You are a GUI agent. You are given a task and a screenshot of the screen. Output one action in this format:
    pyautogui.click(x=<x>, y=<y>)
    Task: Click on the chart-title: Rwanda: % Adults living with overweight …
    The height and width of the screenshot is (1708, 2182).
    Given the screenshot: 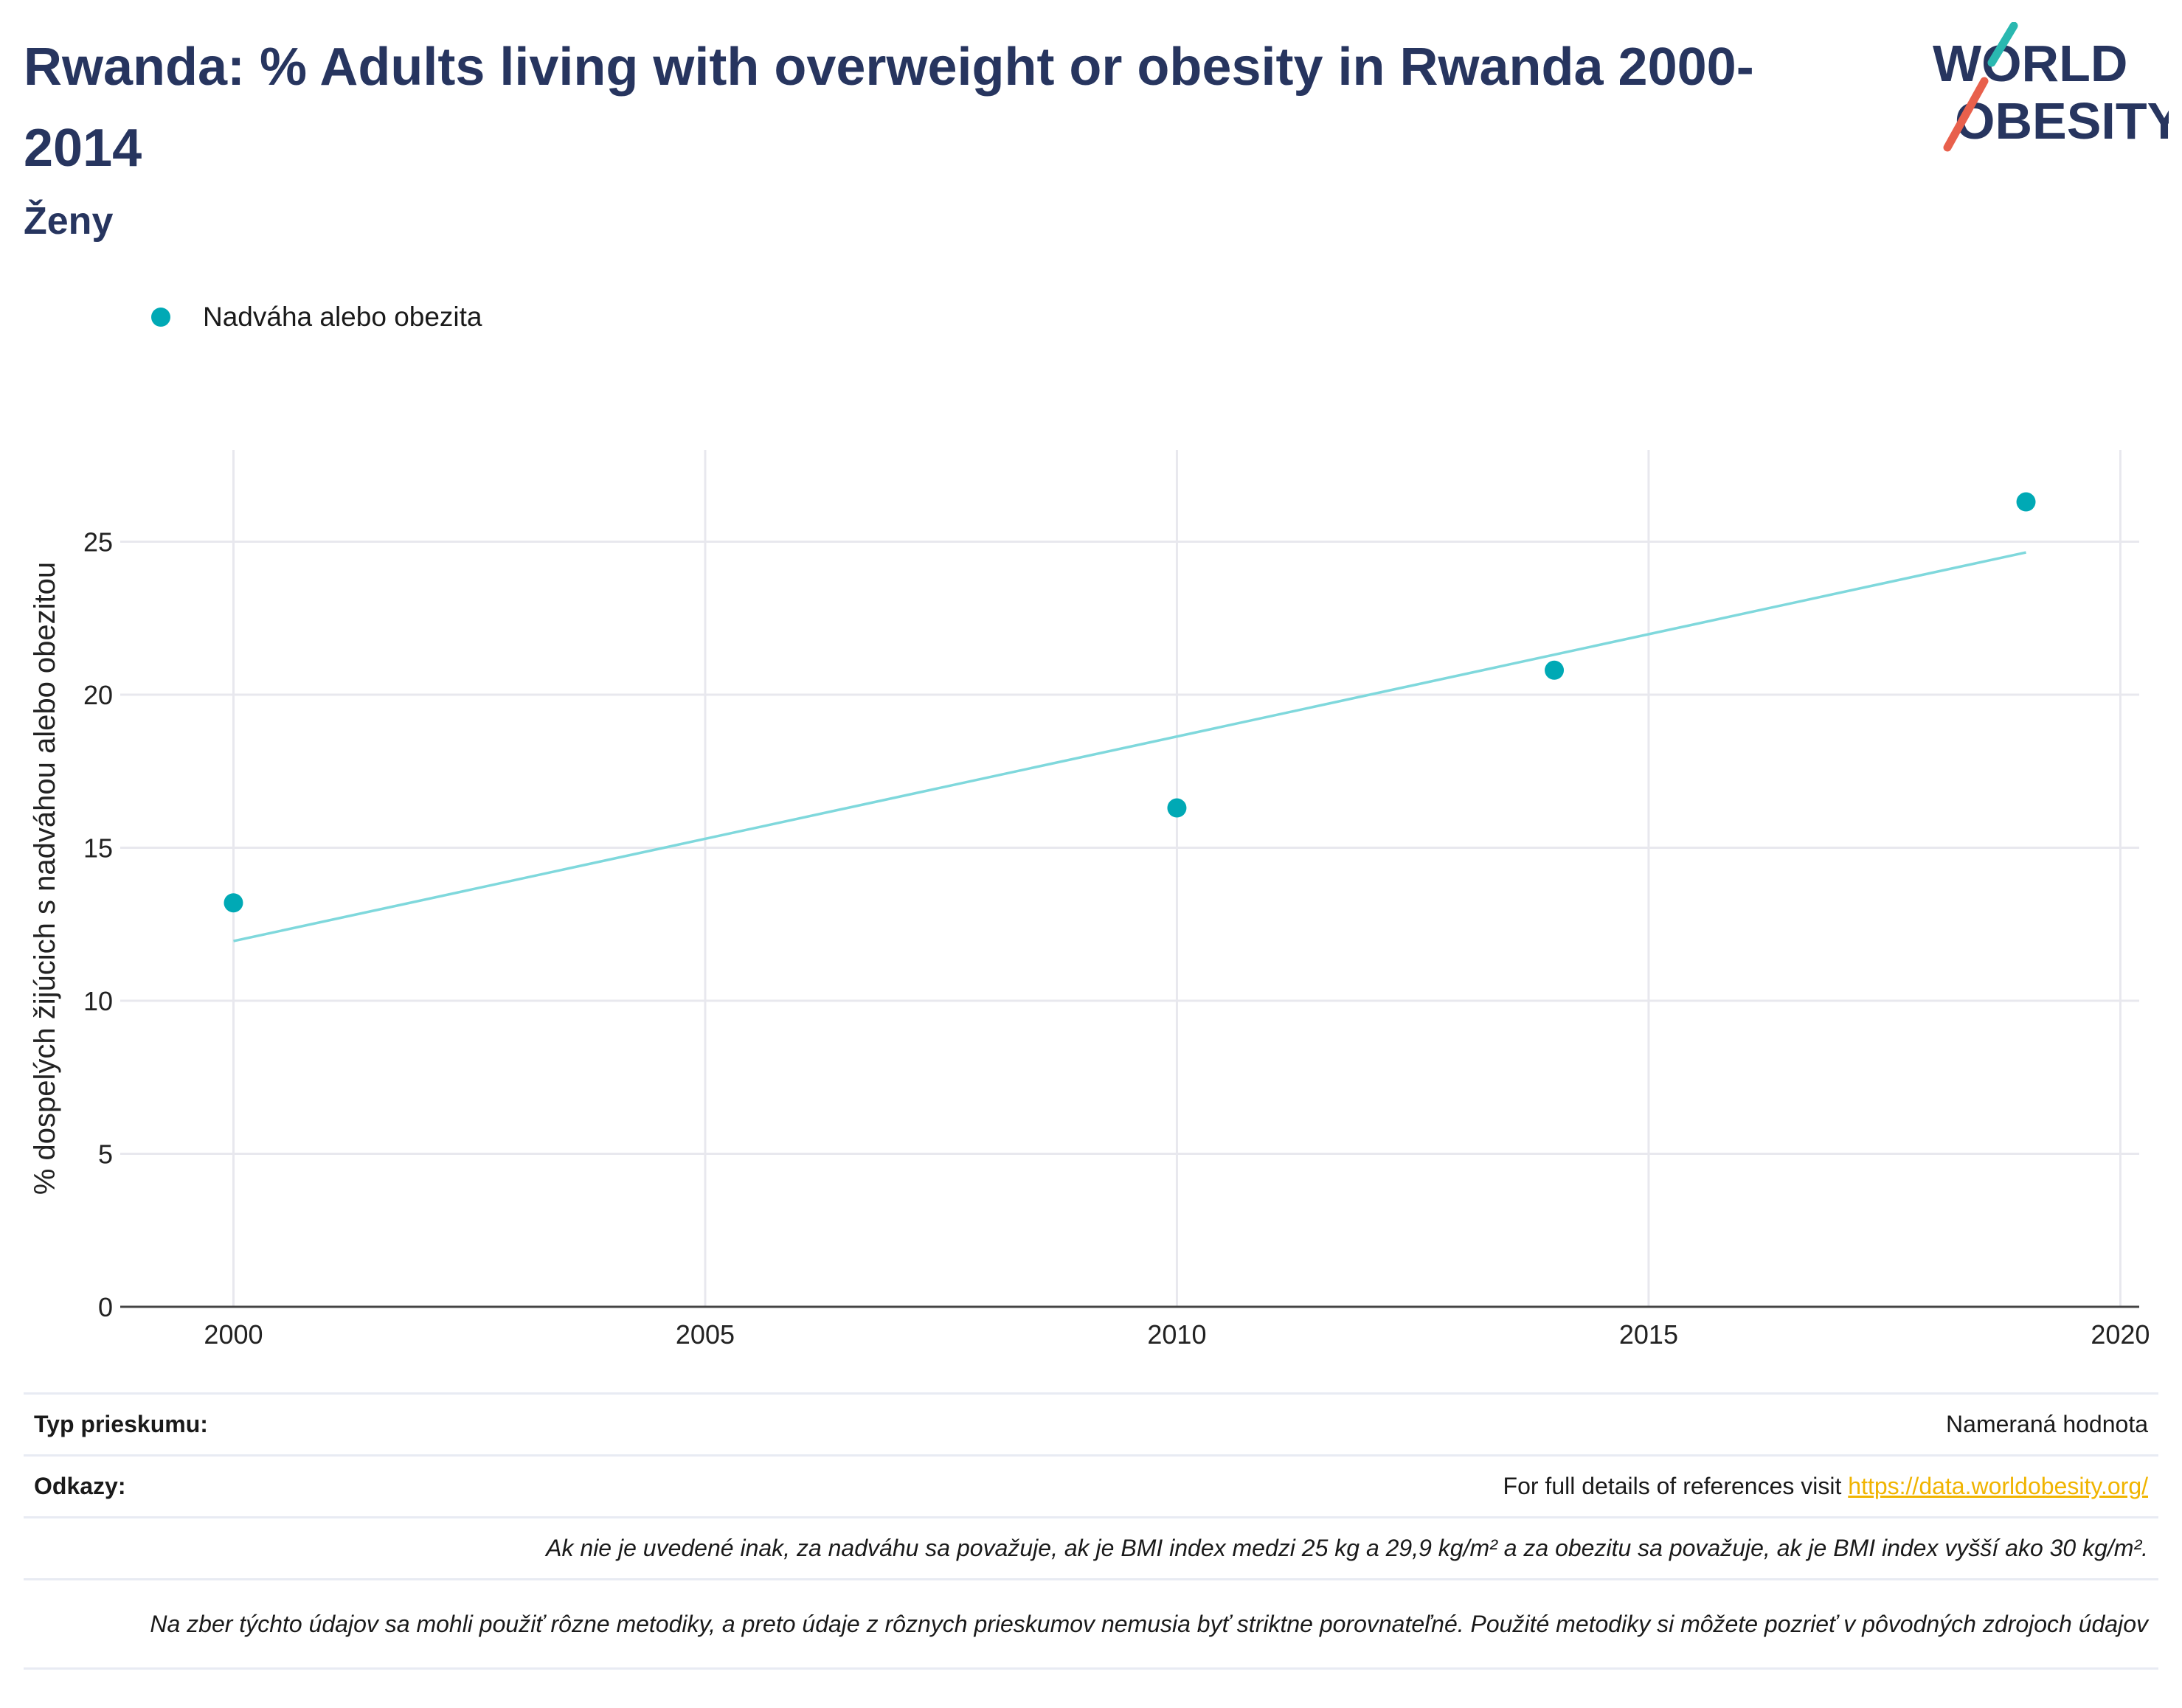 What is the action you would take?
    pyautogui.click(x=889, y=108)
    